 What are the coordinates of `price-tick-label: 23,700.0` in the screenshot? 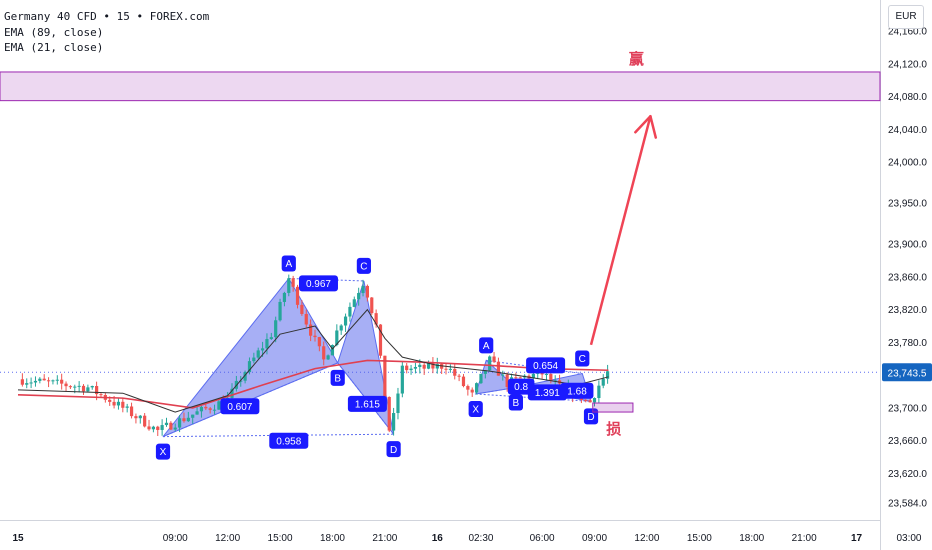 It's located at (907, 408).